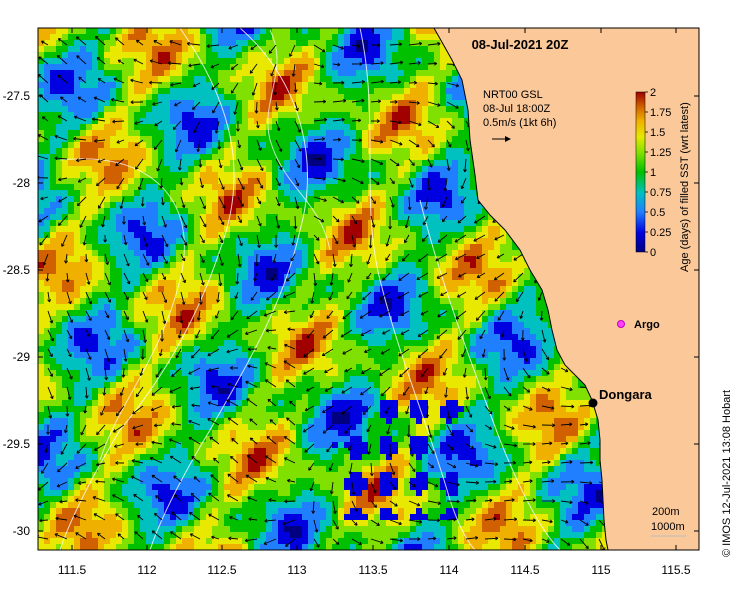 The image size is (739, 592). I want to click on colorbar-tick-label: 2, so click(653, 93).